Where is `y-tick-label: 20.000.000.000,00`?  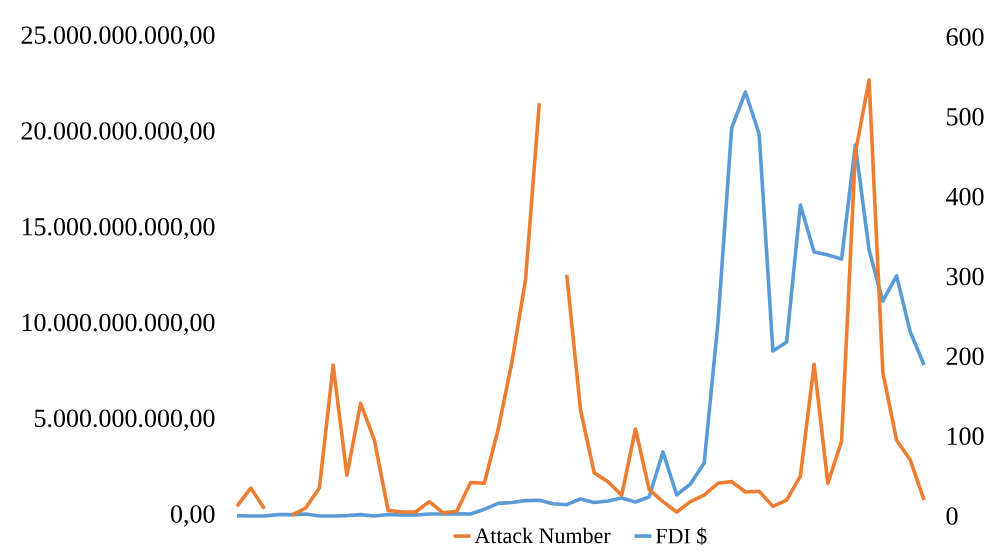
y-tick-label: 20.000.000.000,00 is located at coordinates (118, 133).